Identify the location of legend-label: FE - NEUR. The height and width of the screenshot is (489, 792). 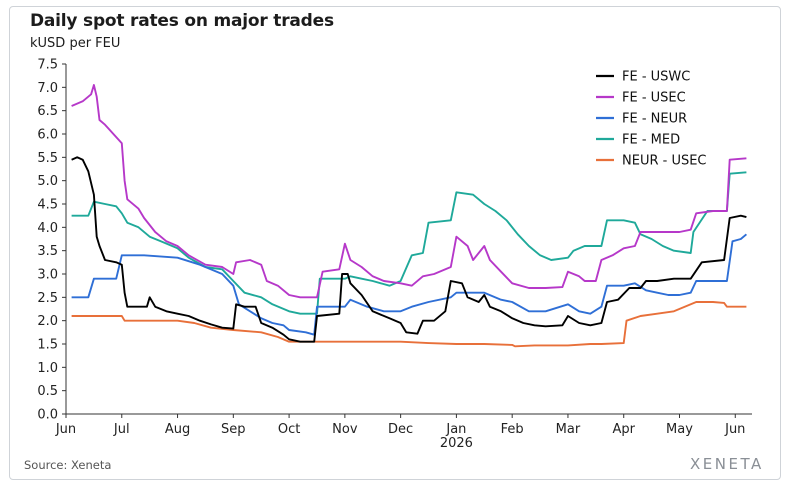
(654, 119).